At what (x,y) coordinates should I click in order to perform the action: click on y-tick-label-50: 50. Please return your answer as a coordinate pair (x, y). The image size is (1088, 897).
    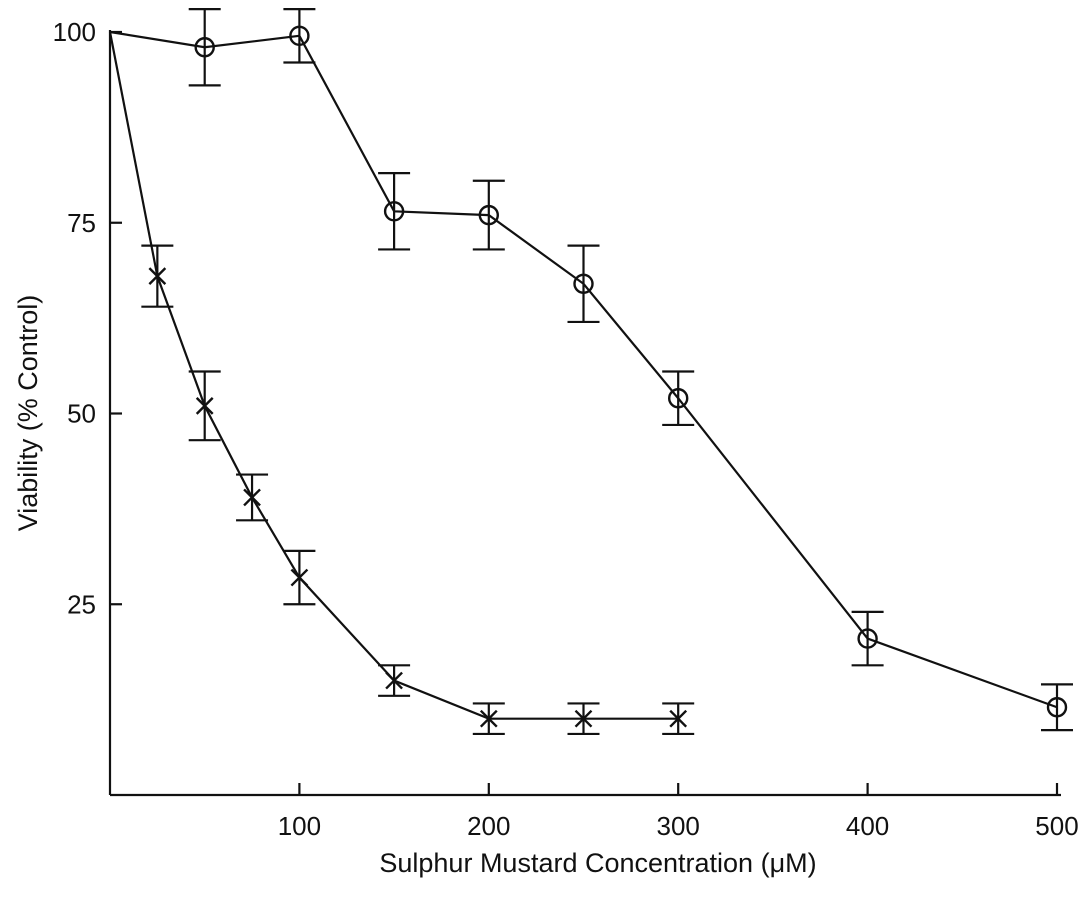
    Looking at the image, I should click on (81, 414).